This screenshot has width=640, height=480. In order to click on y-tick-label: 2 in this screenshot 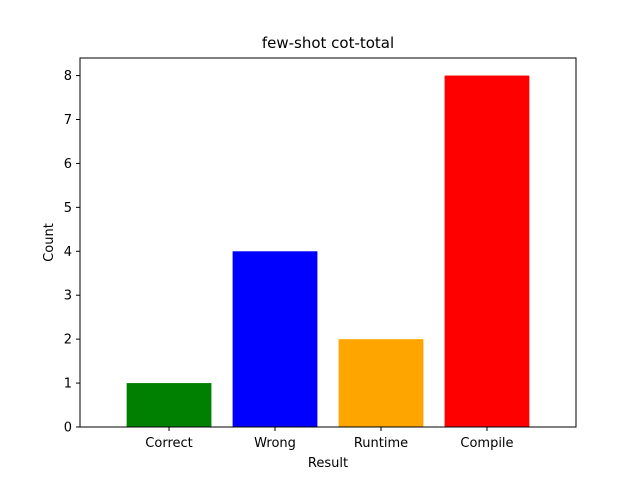, I will do `click(68, 340)`.